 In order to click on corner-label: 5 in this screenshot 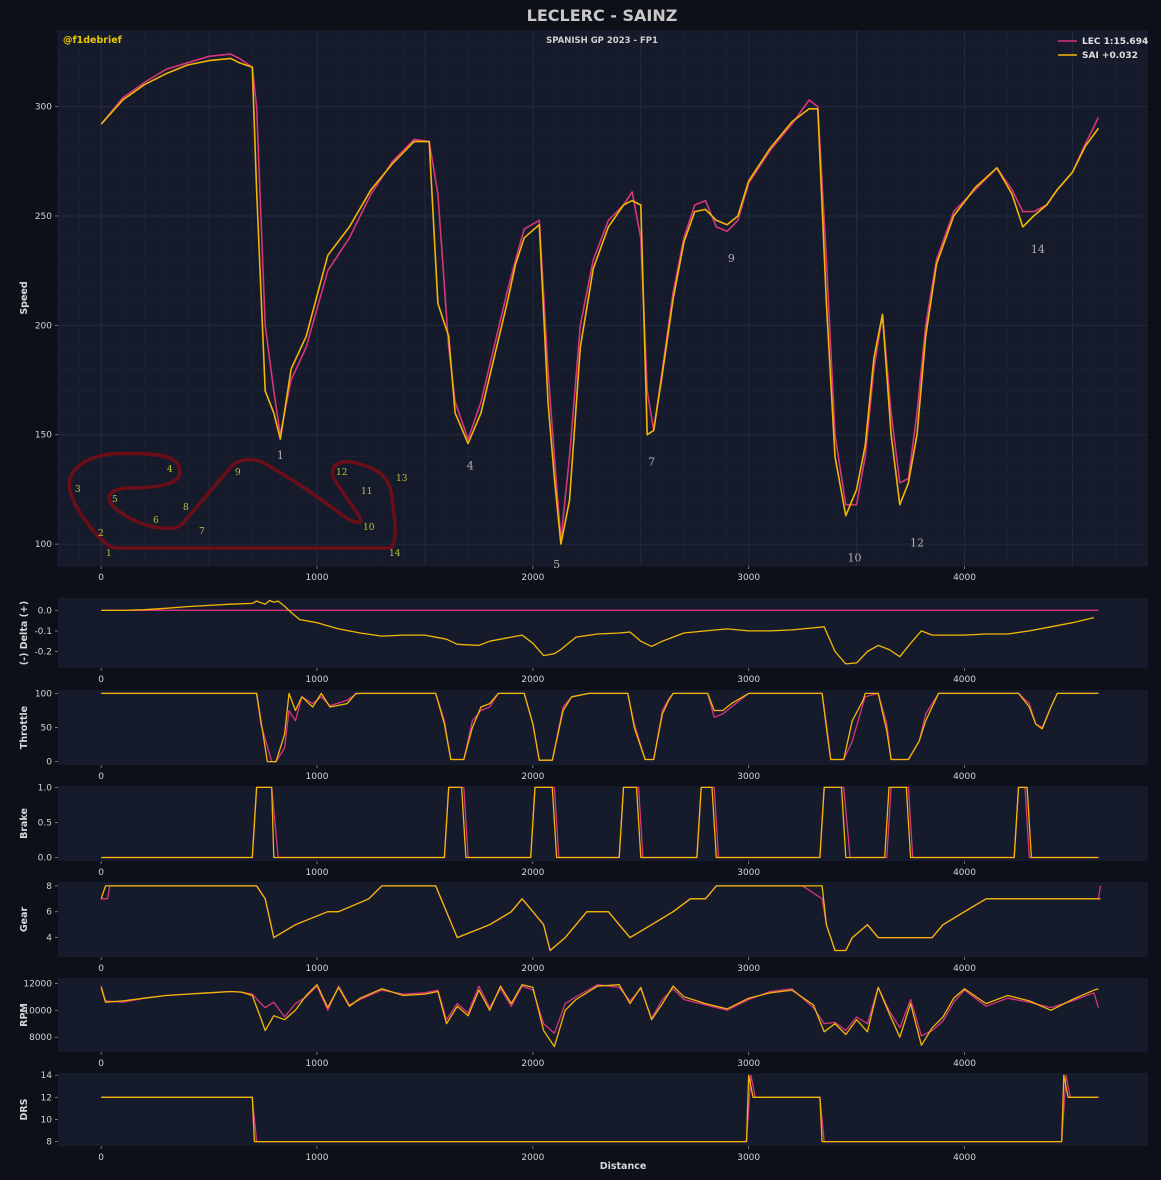, I will do `click(556, 564)`.